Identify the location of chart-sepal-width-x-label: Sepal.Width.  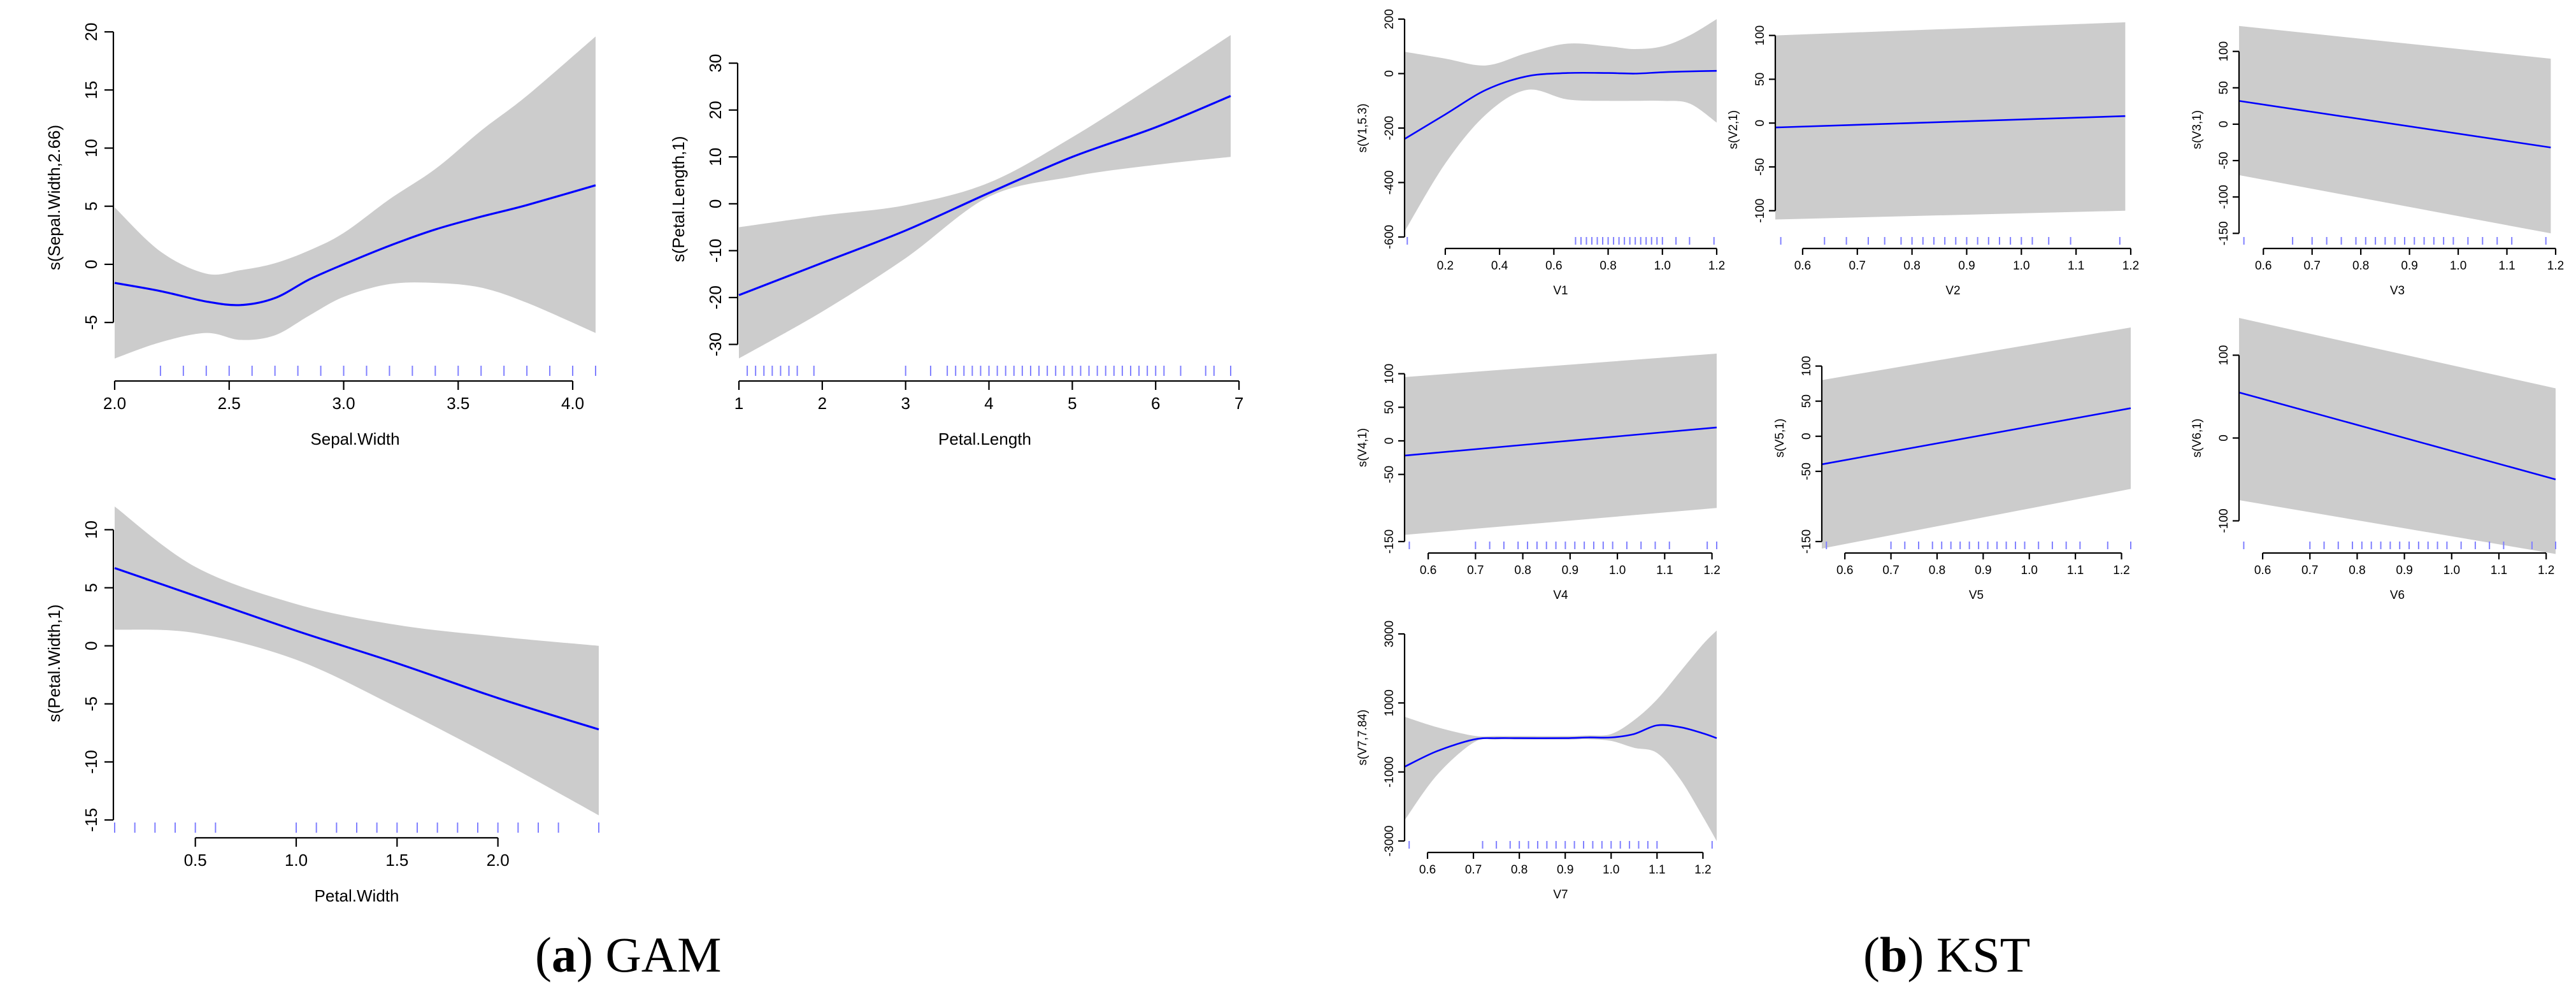
(354, 439).